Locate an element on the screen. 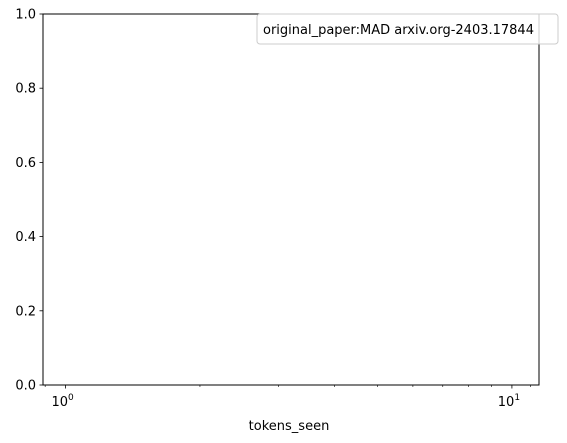 Image resolution: width=567 pixels, height=443 pixels. legend: original_paper:MAD arxiv.org-2403.17844 is located at coordinates (407, 29).